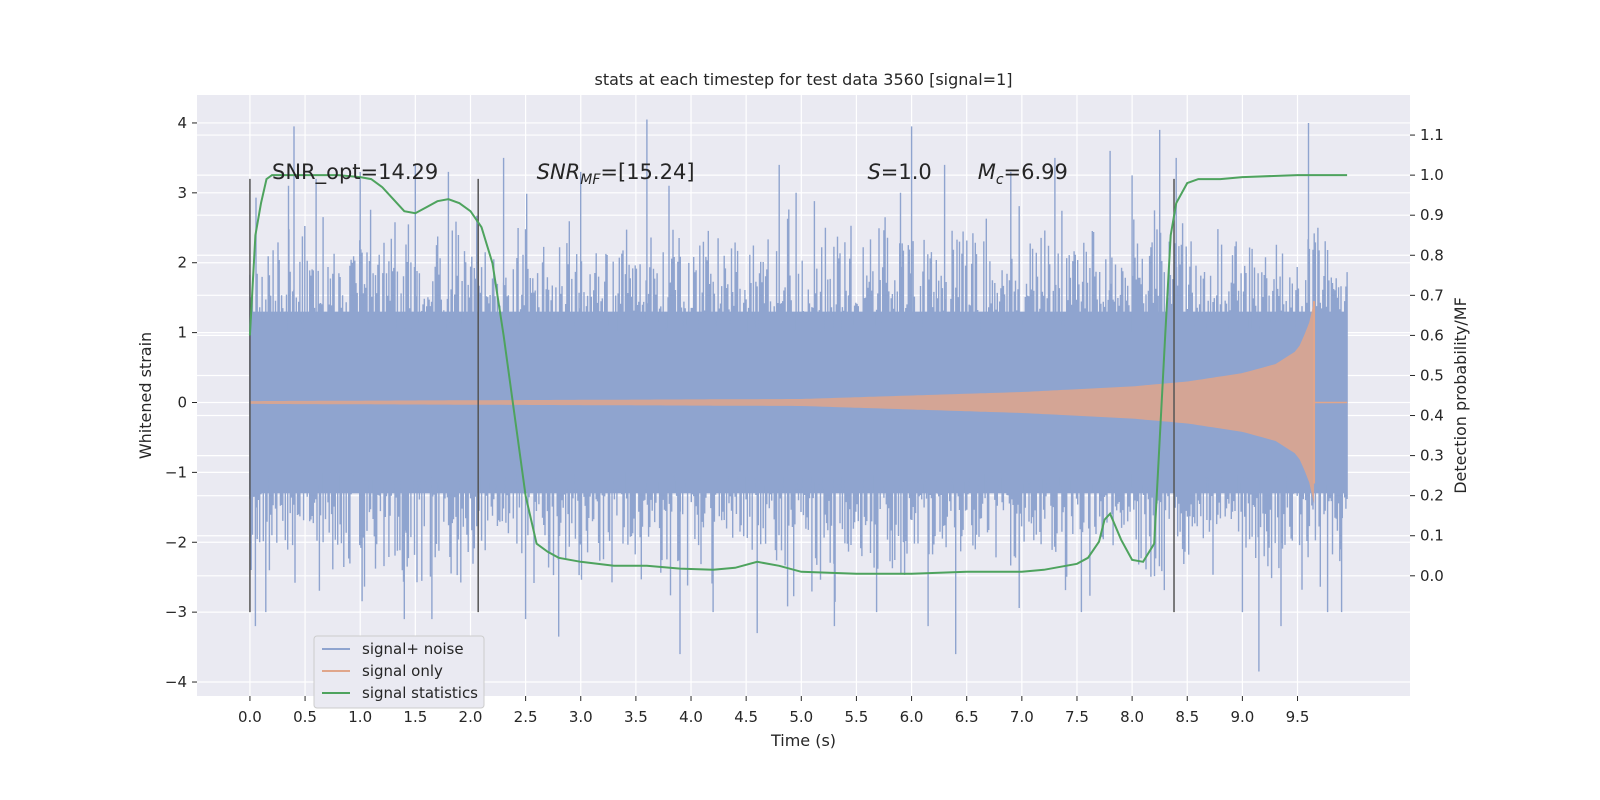 The width and height of the screenshot is (1600, 800). Describe the element at coordinates (873, 172) in the screenshot. I see `annotation-part: S` at that location.